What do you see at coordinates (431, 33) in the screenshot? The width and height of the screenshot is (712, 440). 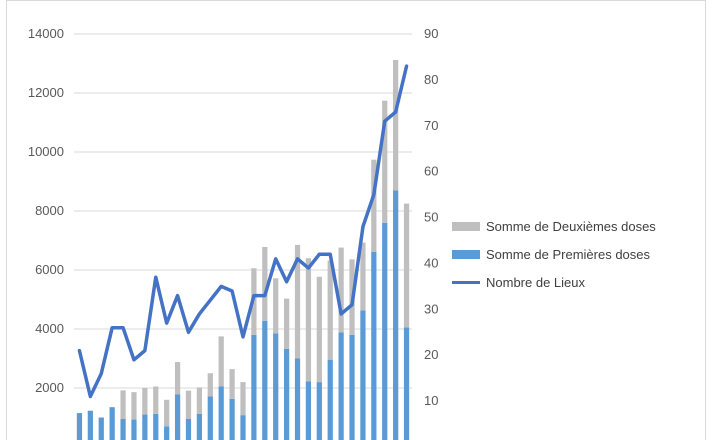 I see `right-tick-label: 90` at bounding box center [431, 33].